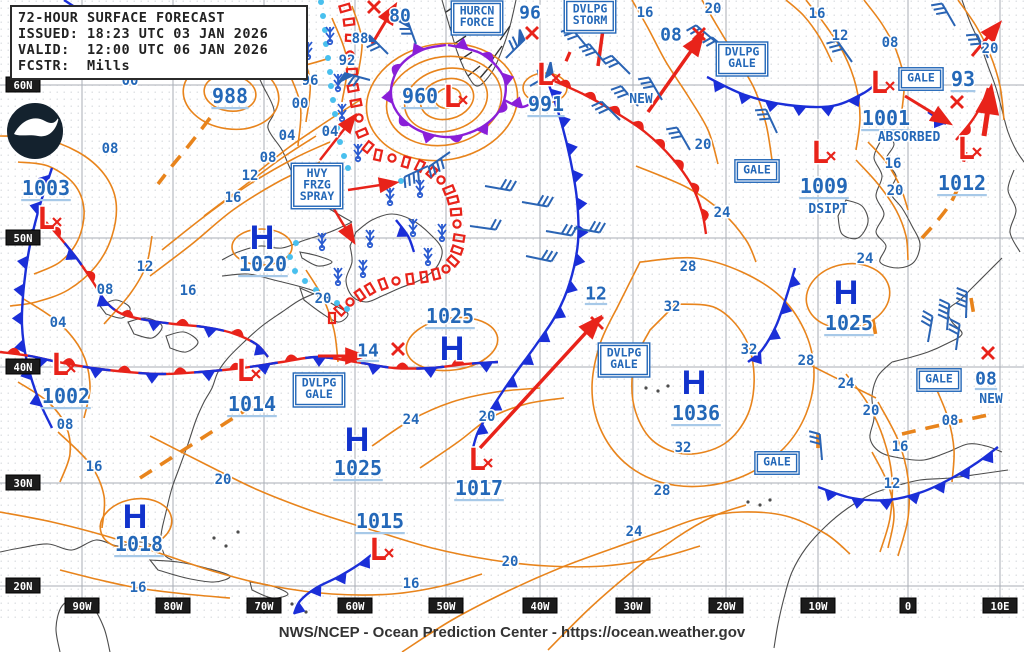 The width and height of the screenshot is (1024, 652). Describe the element at coordinates (827, 209) in the screenshot. I see `note-dsipt: DSIPT` at that location.